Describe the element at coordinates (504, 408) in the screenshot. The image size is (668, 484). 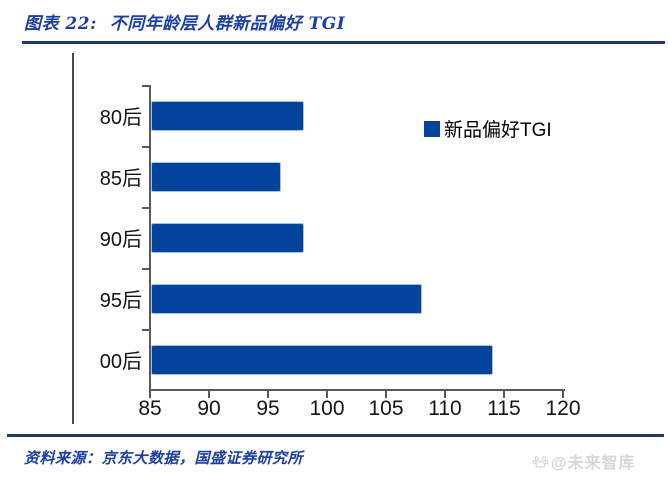
I see `x-axis-tick-label: 115` at that location.